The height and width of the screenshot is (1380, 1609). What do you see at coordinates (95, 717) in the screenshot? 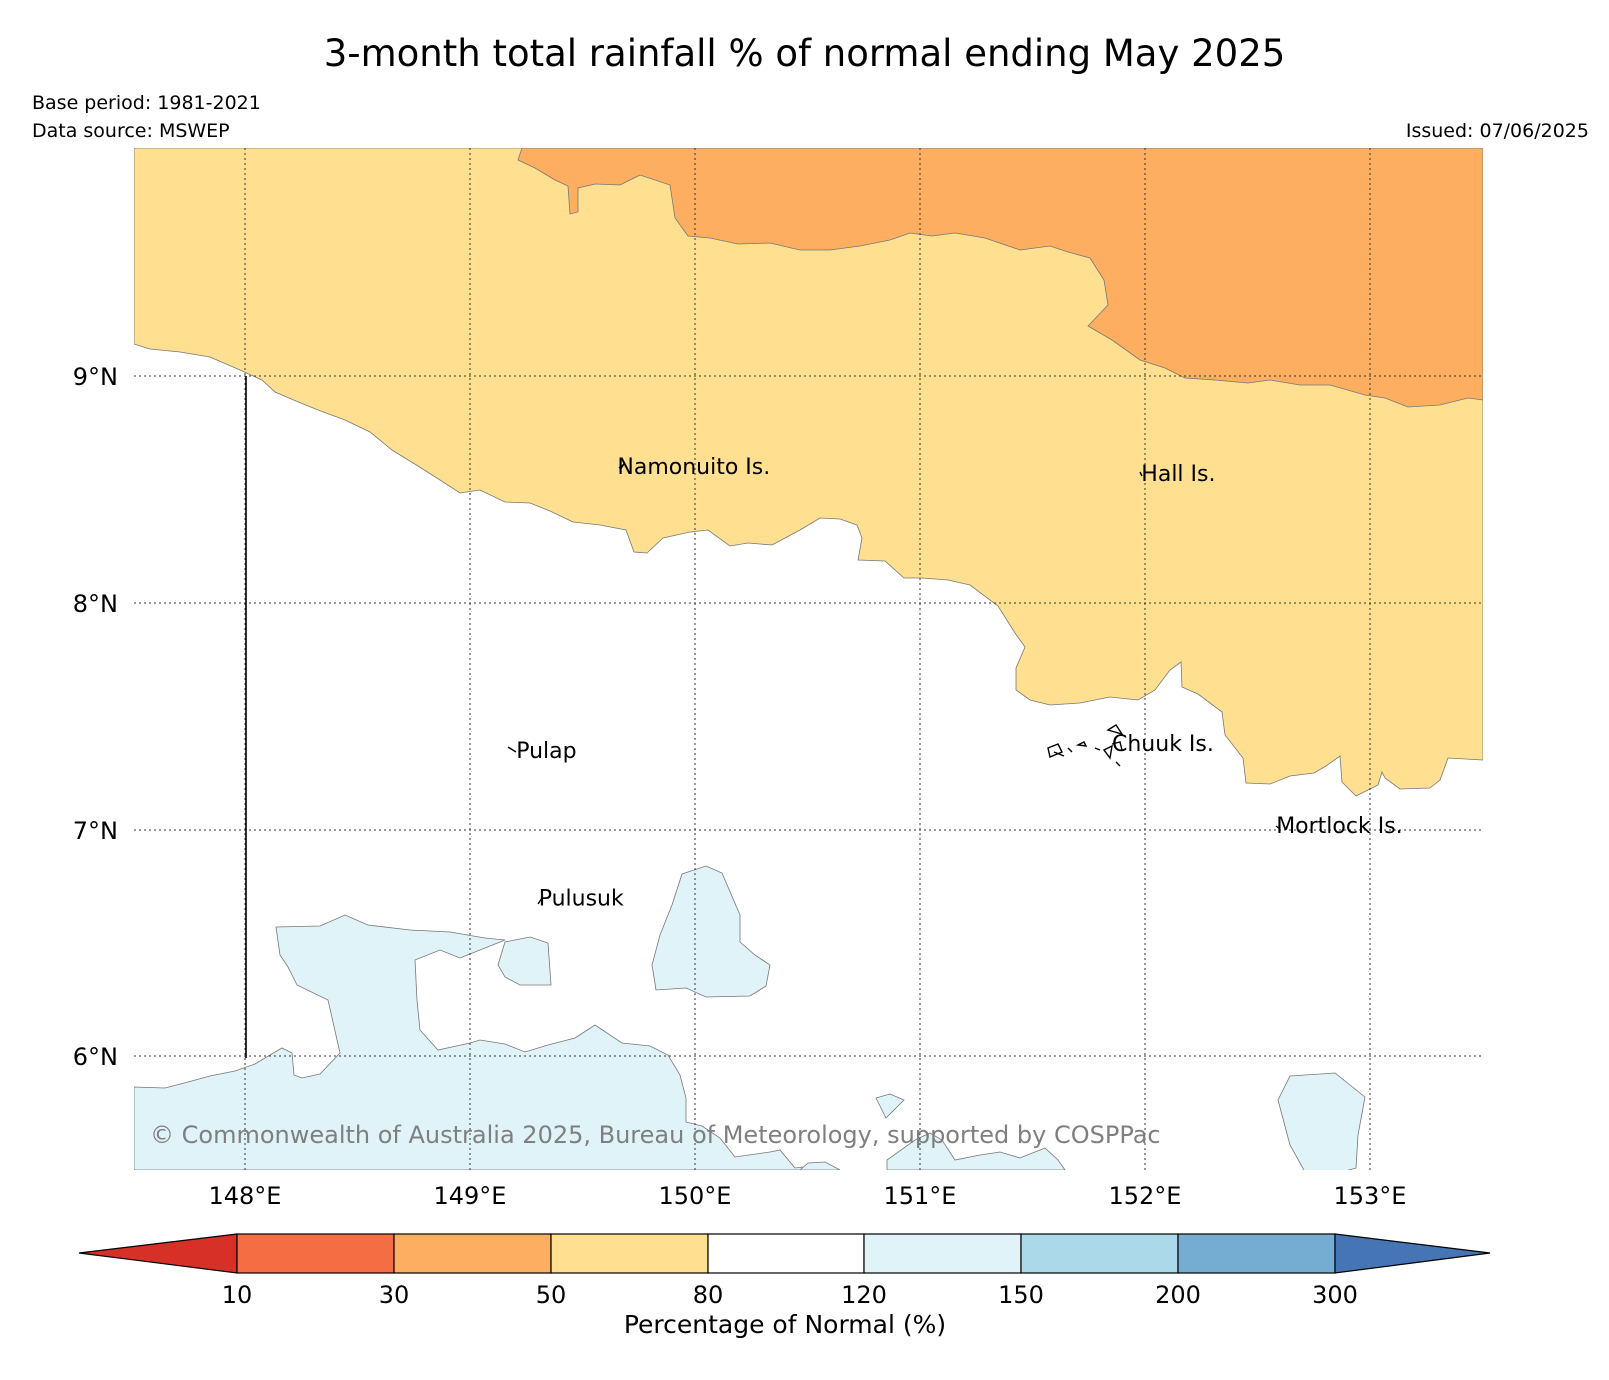
I see `latitude-labels: 9°N 8°N 7°N 6°N` at bounding box center [95, 717].